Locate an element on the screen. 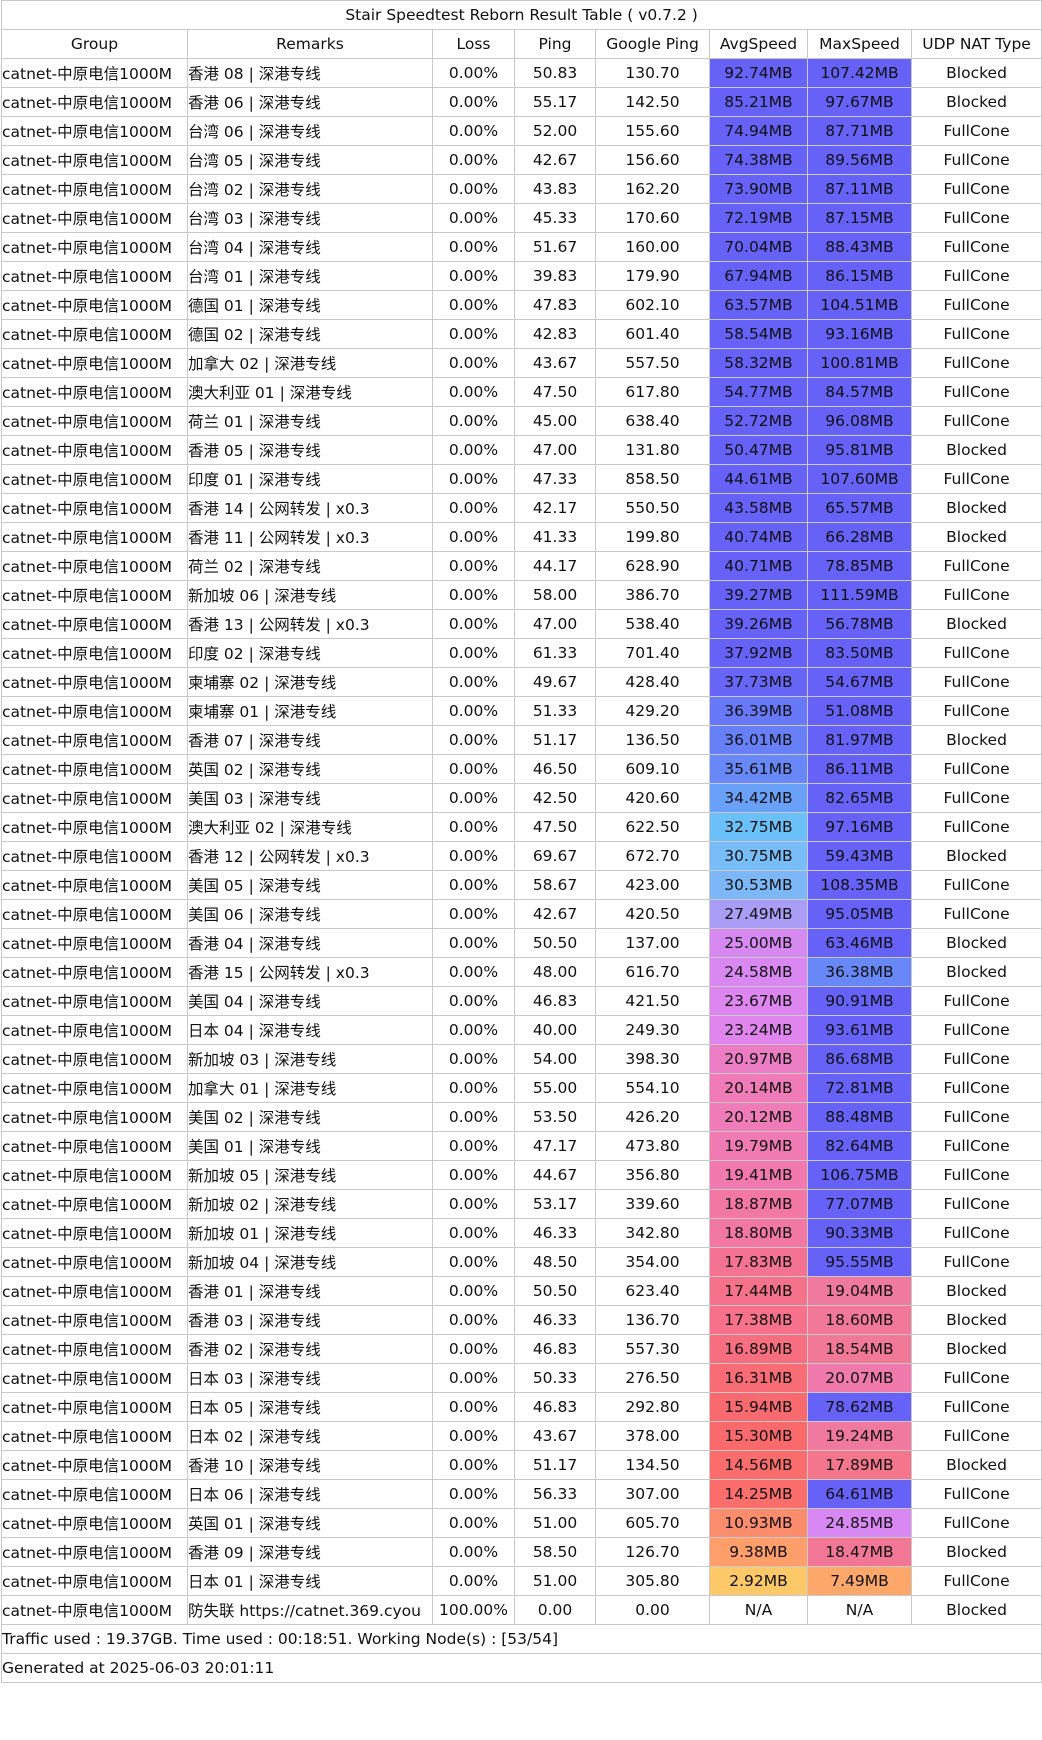  cell-ping: 39.83 is located at coordinates (555, 276).